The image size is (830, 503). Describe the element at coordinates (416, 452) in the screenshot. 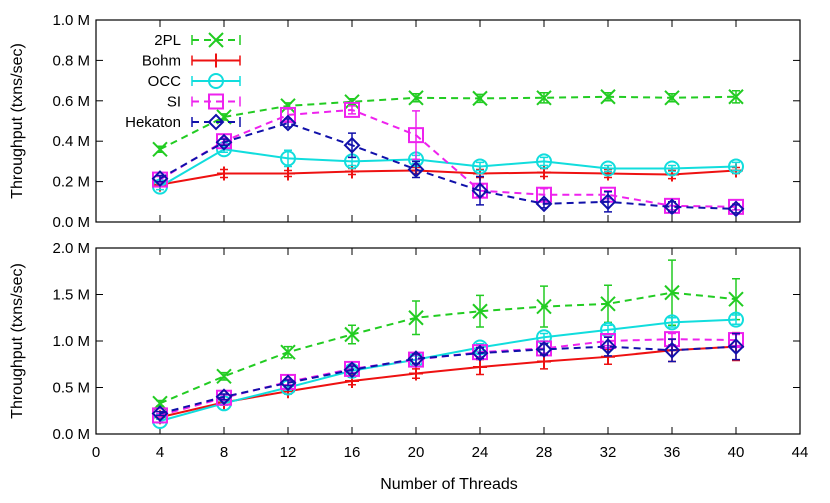

I see `x-tick-label: 20` at that location.